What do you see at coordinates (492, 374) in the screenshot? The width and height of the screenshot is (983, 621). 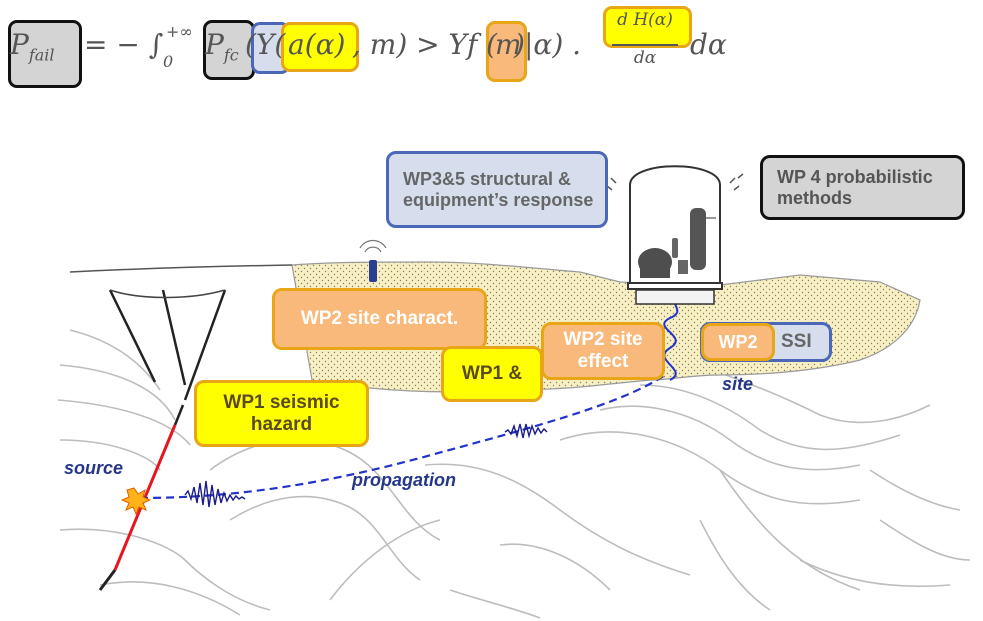 I see `label-wp1-and: WP1 &` at bounding box center [492, 374].